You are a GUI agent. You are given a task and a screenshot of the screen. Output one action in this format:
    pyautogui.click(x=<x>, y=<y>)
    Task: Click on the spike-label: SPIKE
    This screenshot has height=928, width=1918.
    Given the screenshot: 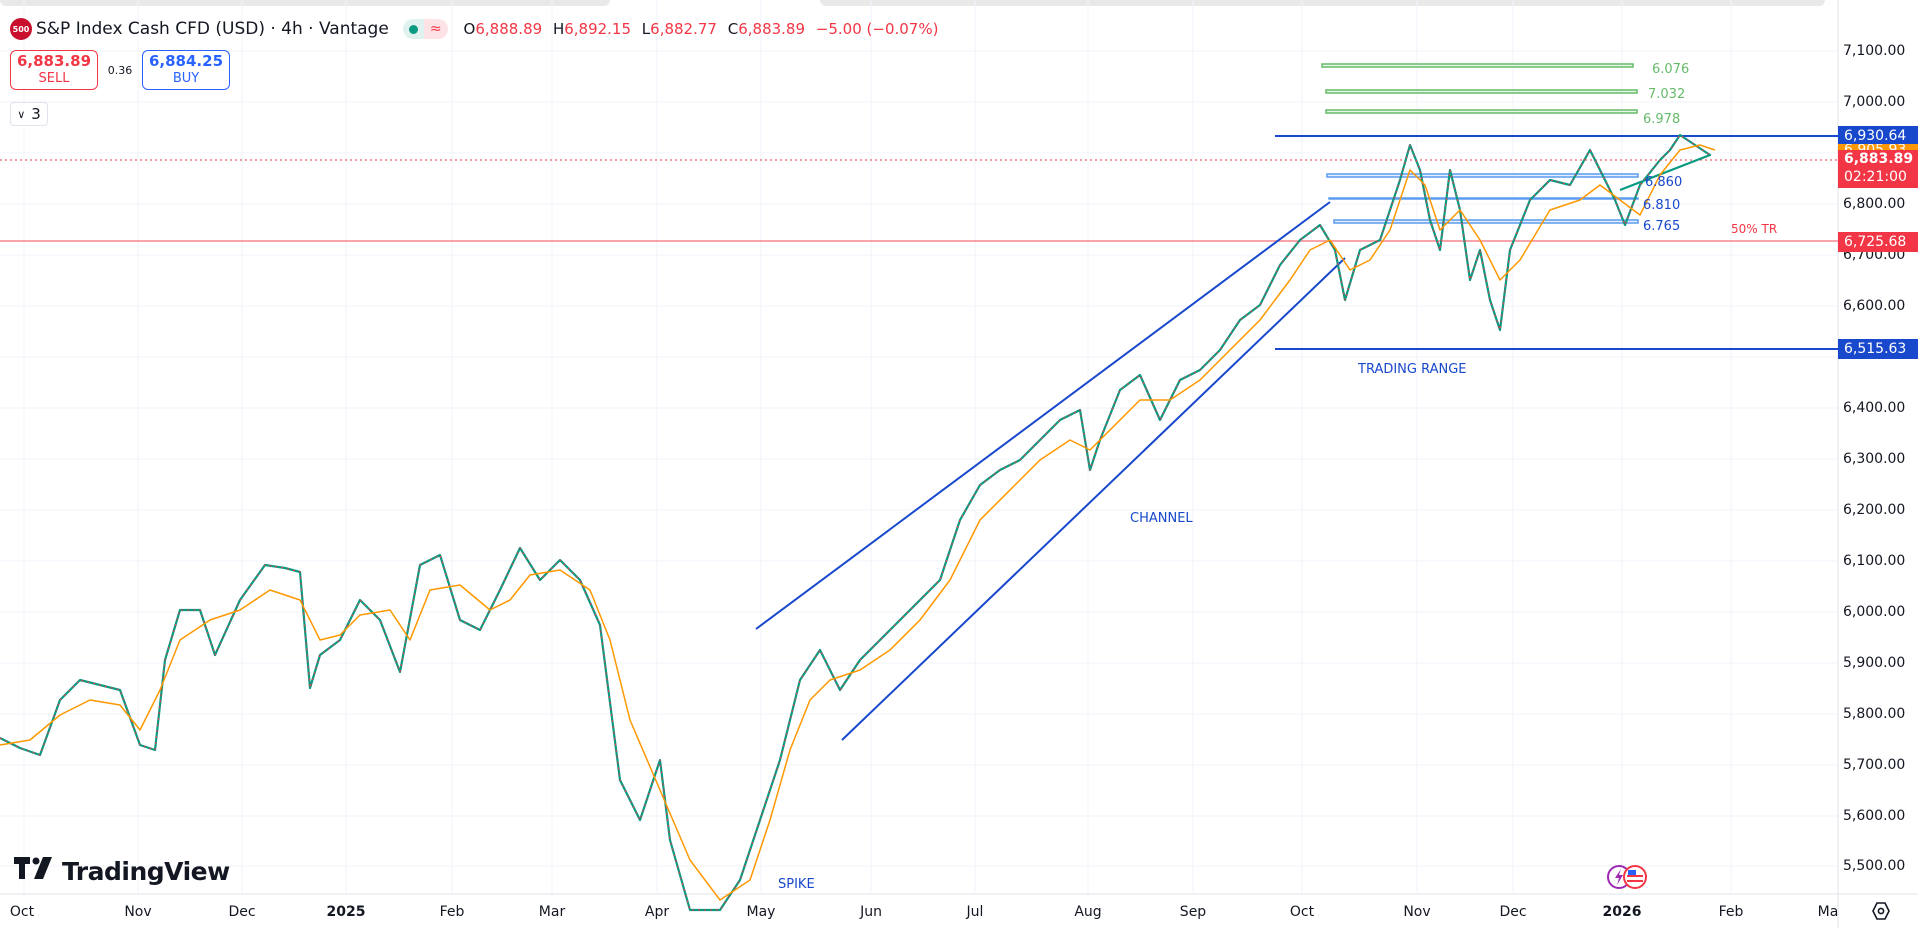 What is the action you would take?
    pyautogui.click(x=796, y=884)
    